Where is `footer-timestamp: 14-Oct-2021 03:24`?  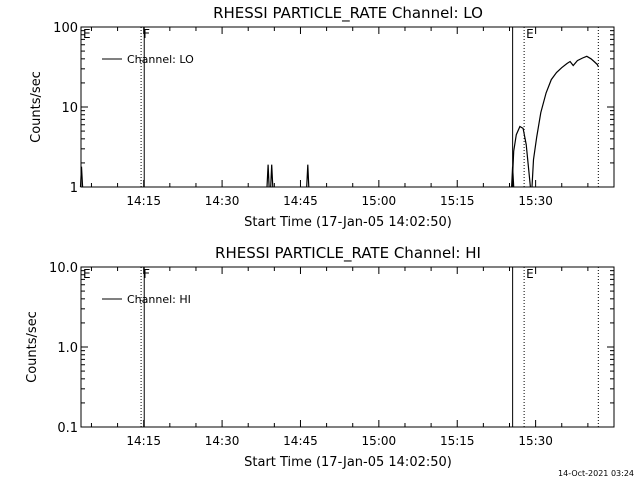 footer-timestamp: 14-Oct-2021 03:24 is located at coordinates (596, 473).